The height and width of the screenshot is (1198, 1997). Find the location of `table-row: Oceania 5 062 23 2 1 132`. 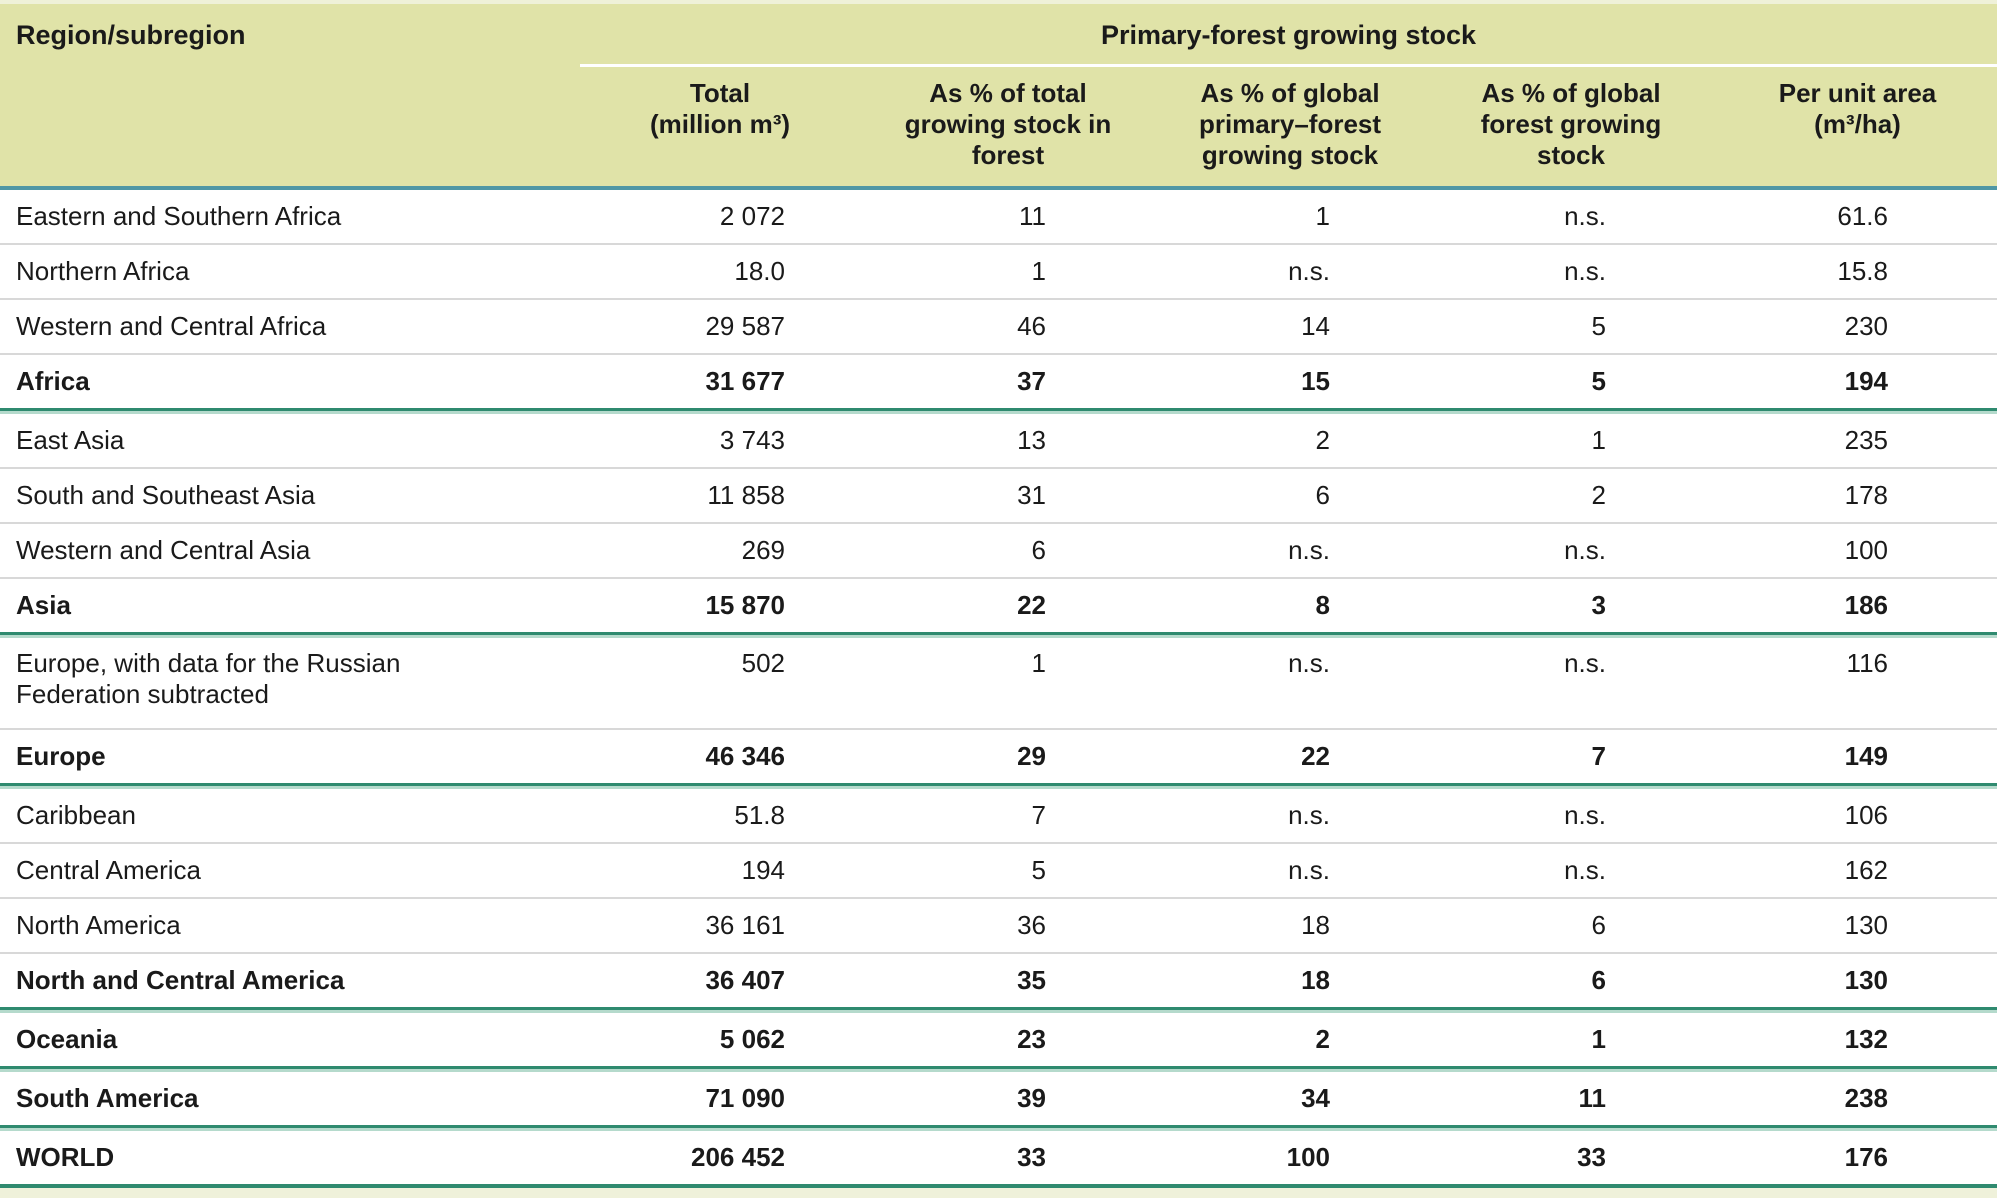

table-row: Oceania 5 062 23 2 1 132 is located at coordinates (998, 1039).